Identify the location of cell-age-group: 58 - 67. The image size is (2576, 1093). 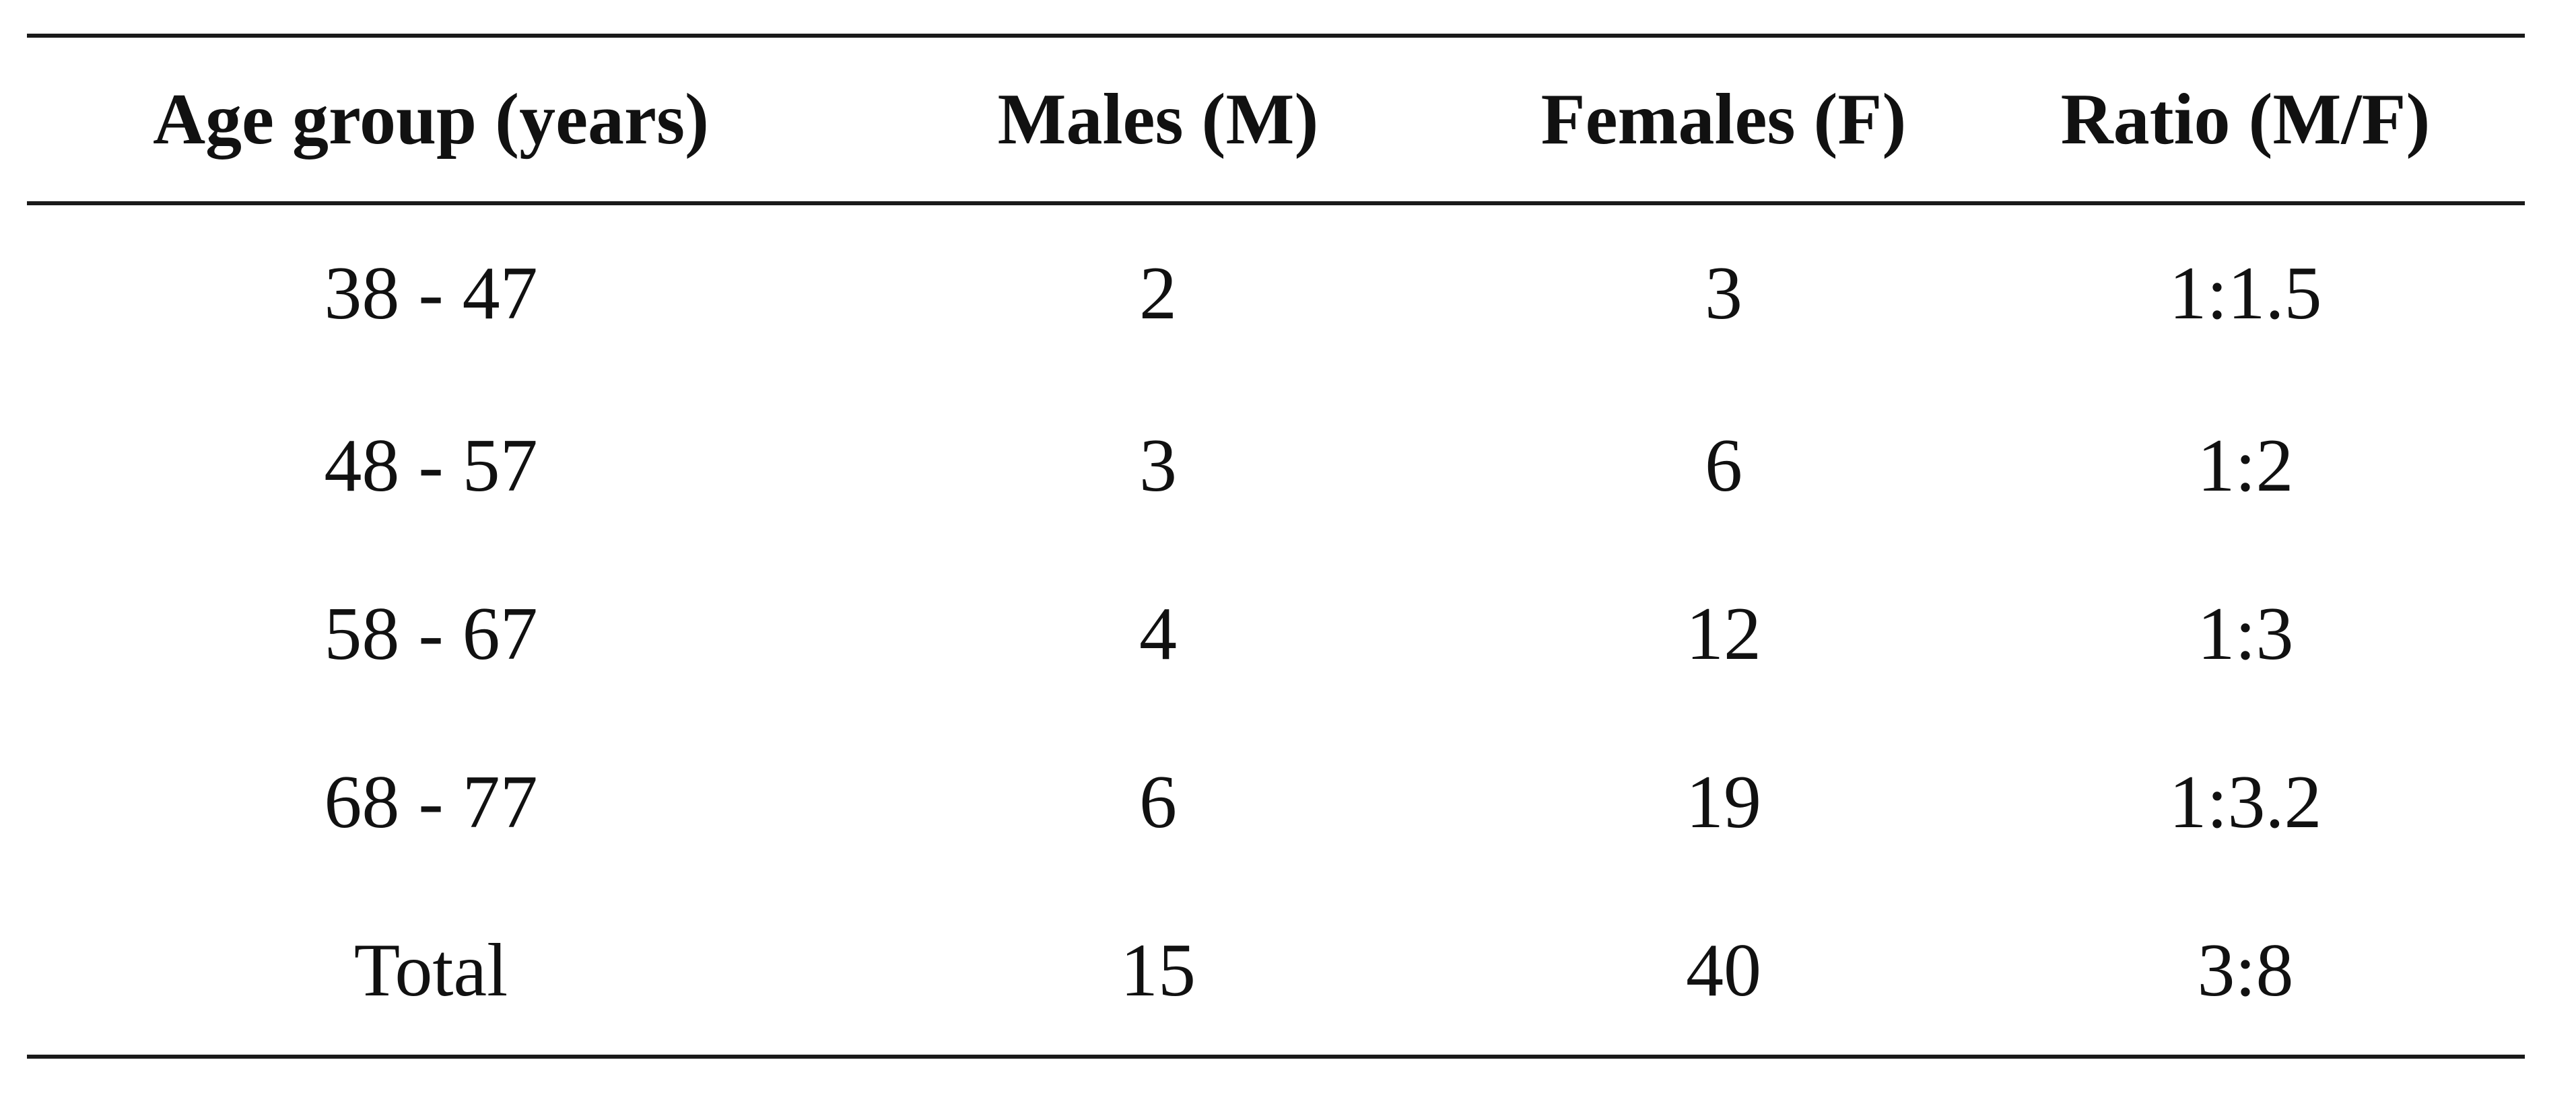
(431, 634).